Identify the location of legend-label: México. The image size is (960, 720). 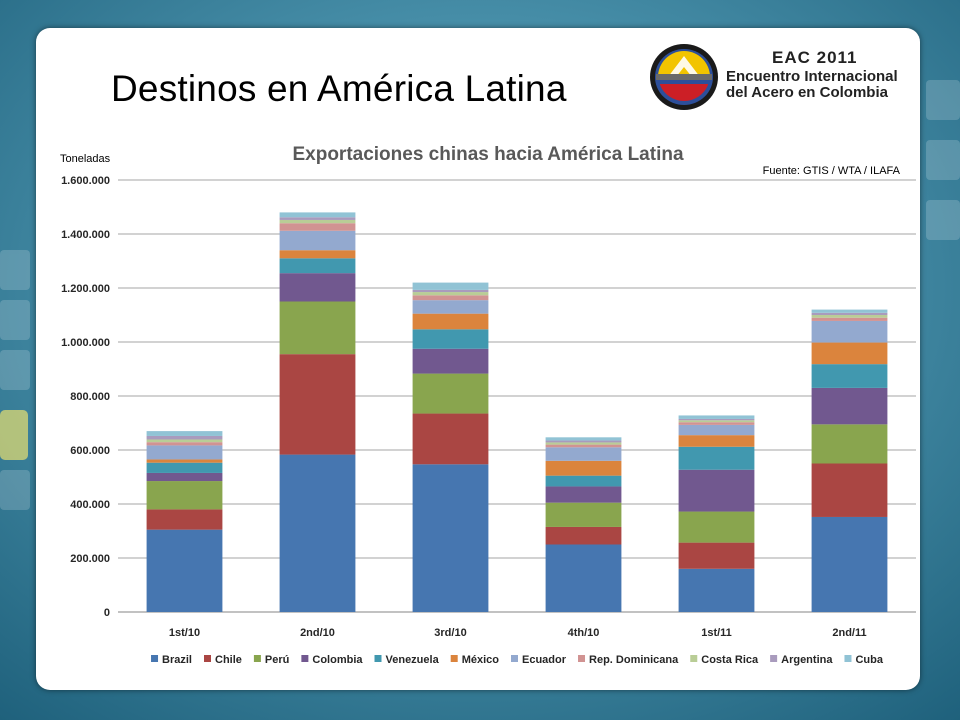
(481, 660).